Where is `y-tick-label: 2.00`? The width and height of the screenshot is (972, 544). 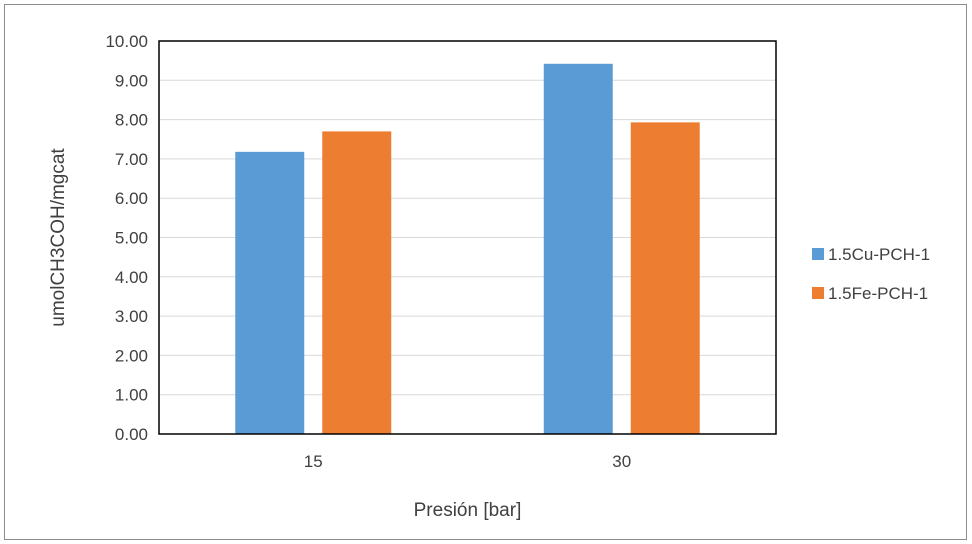 y-tick-label: 2.00 is located at coordinates (131, 355).